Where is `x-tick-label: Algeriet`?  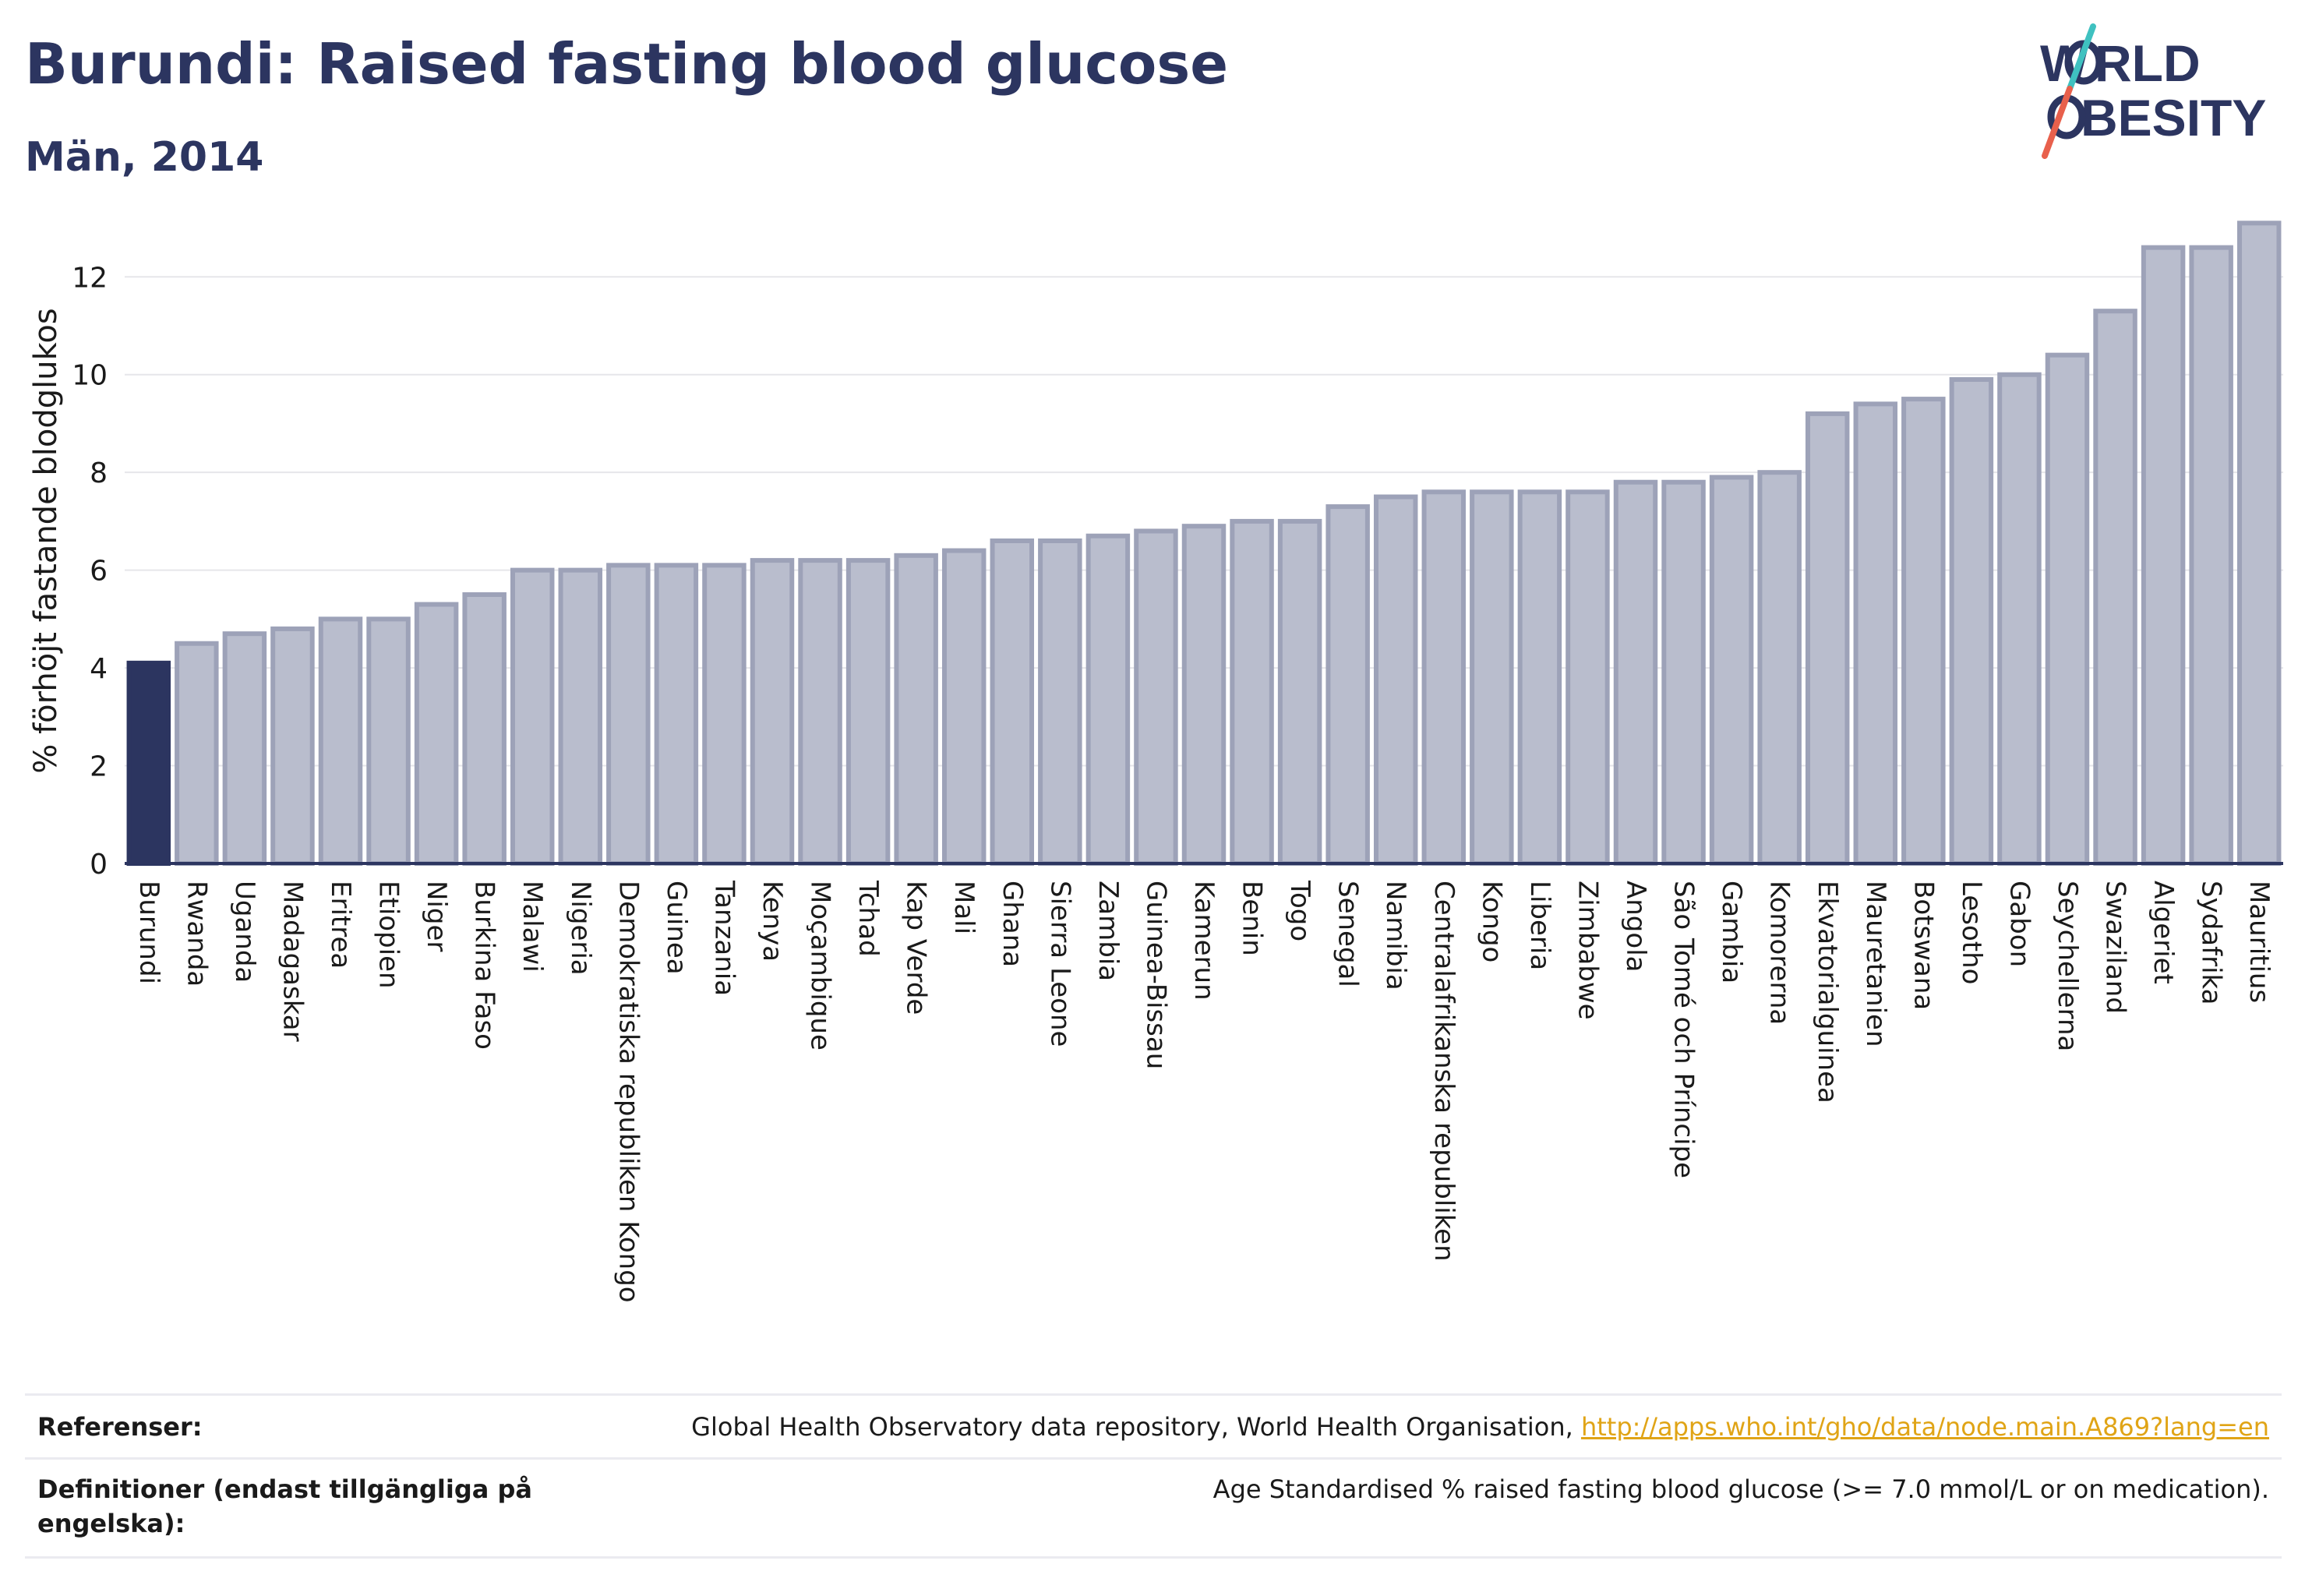 x-tick-label: Algeriet is located at coordinates (2163, 932).